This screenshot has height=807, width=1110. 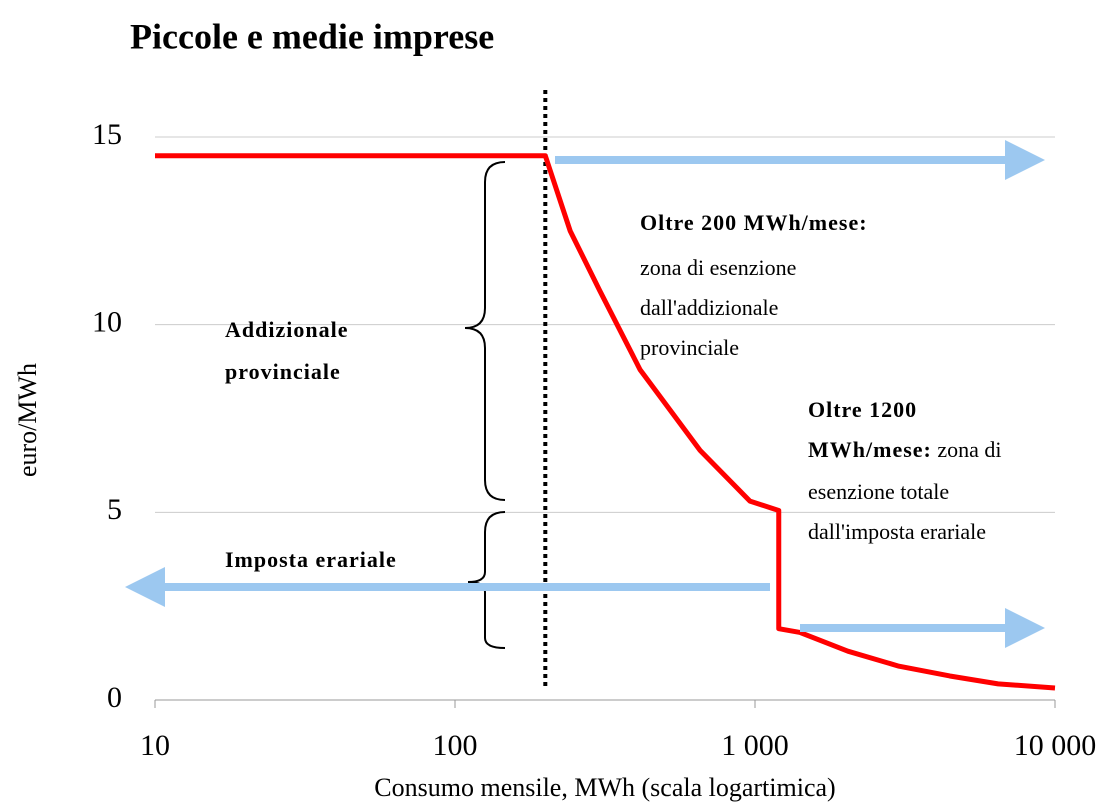 I want to click on y-tick-label: 10, so click(x=107, y=322).